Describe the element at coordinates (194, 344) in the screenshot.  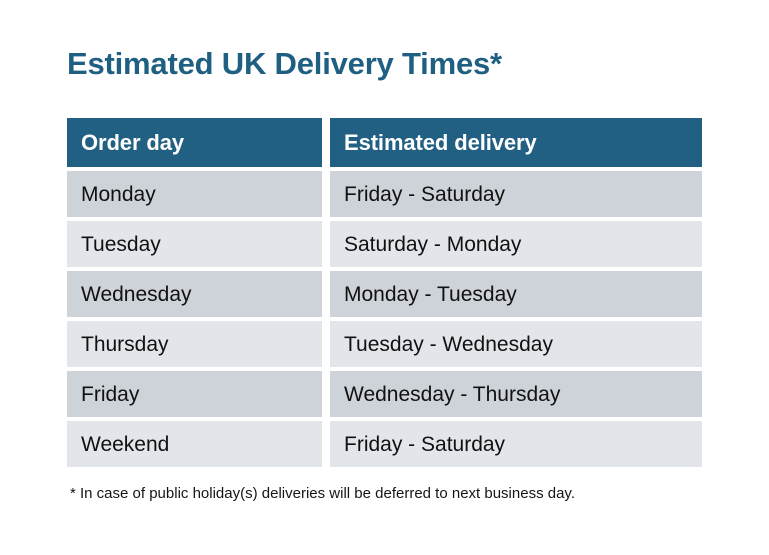
I see `cell-order-day: Thursday` at that location.